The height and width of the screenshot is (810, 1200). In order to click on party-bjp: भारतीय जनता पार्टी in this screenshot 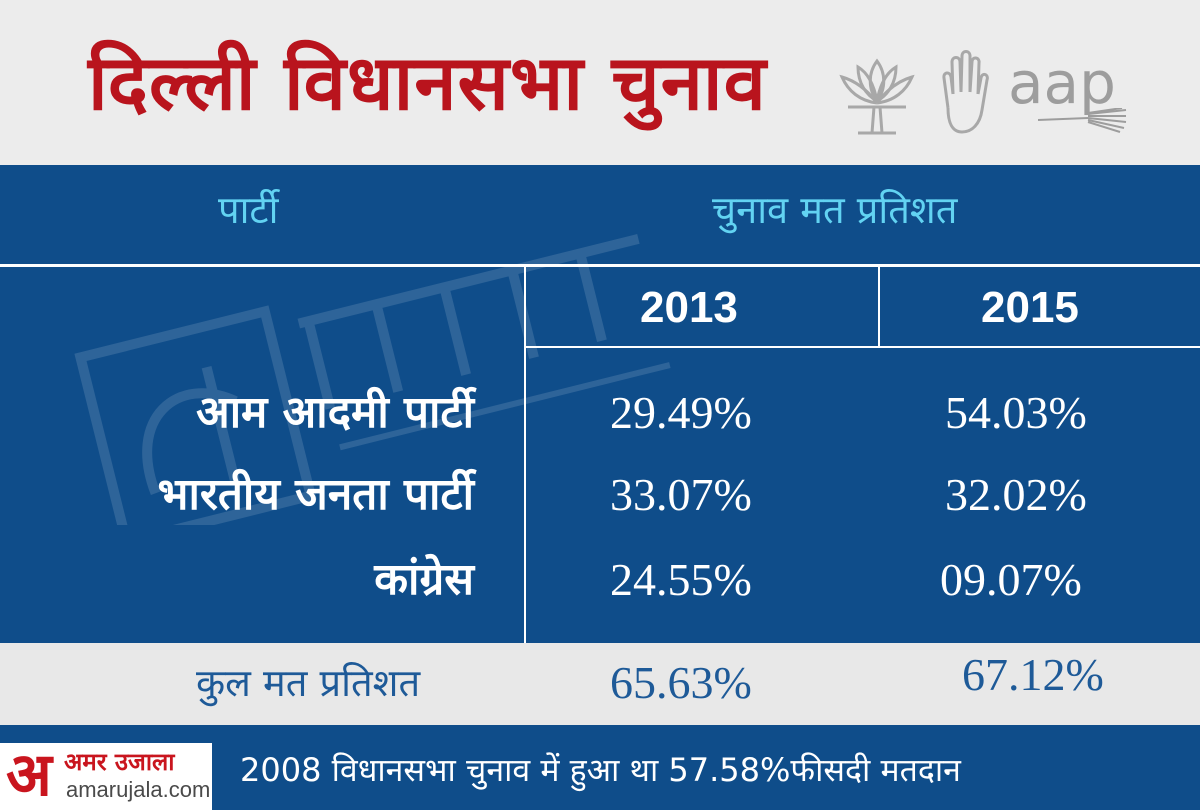, I will do `click(315, 494)`.